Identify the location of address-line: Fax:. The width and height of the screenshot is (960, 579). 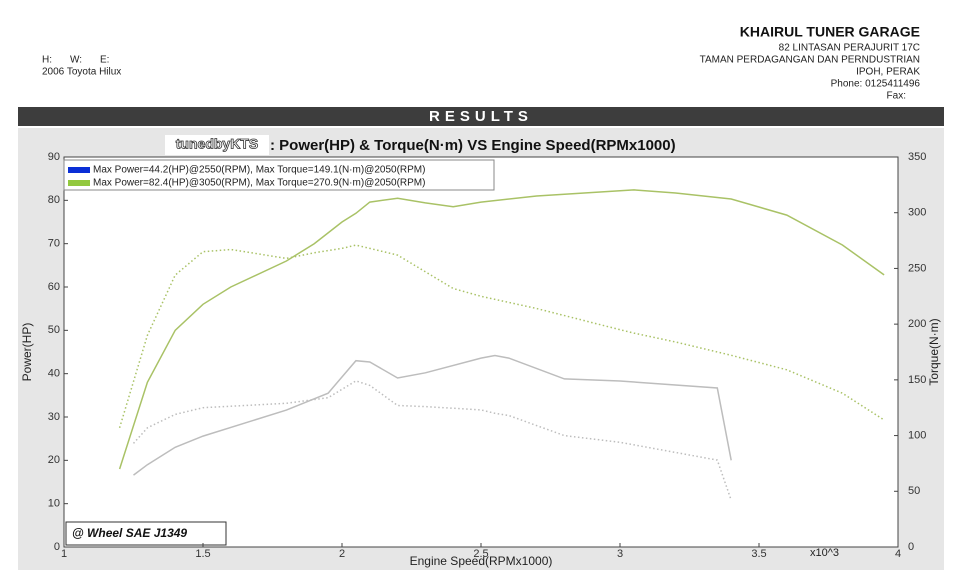
(896, 96).